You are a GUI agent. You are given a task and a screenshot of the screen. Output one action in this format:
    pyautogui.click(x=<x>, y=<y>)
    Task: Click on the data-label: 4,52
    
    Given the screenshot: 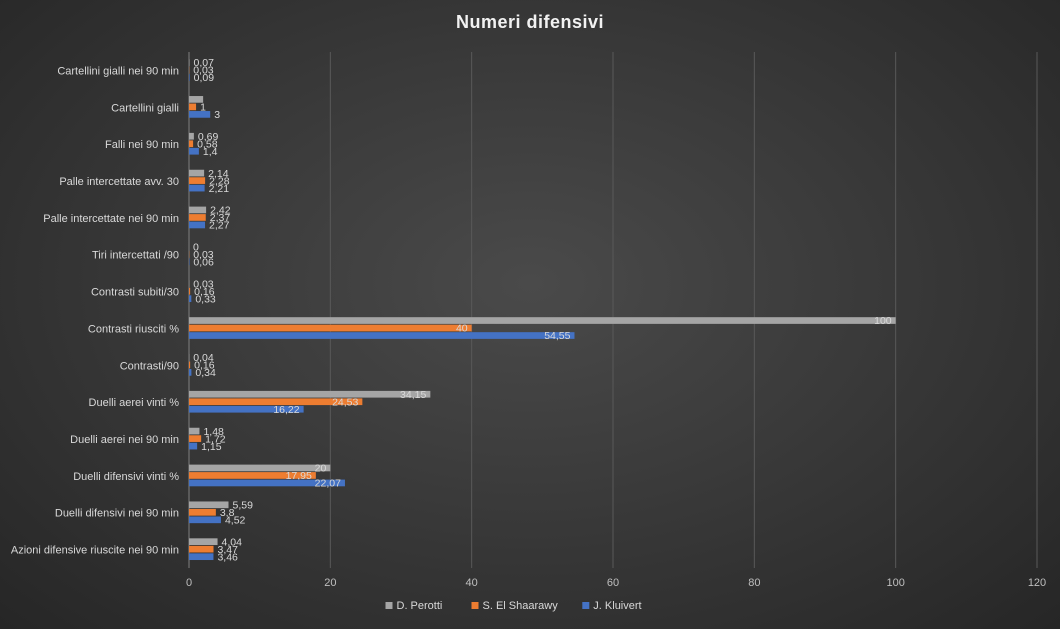 What is the action you would take?
    pyautogui.click(x=235, y=520)
    